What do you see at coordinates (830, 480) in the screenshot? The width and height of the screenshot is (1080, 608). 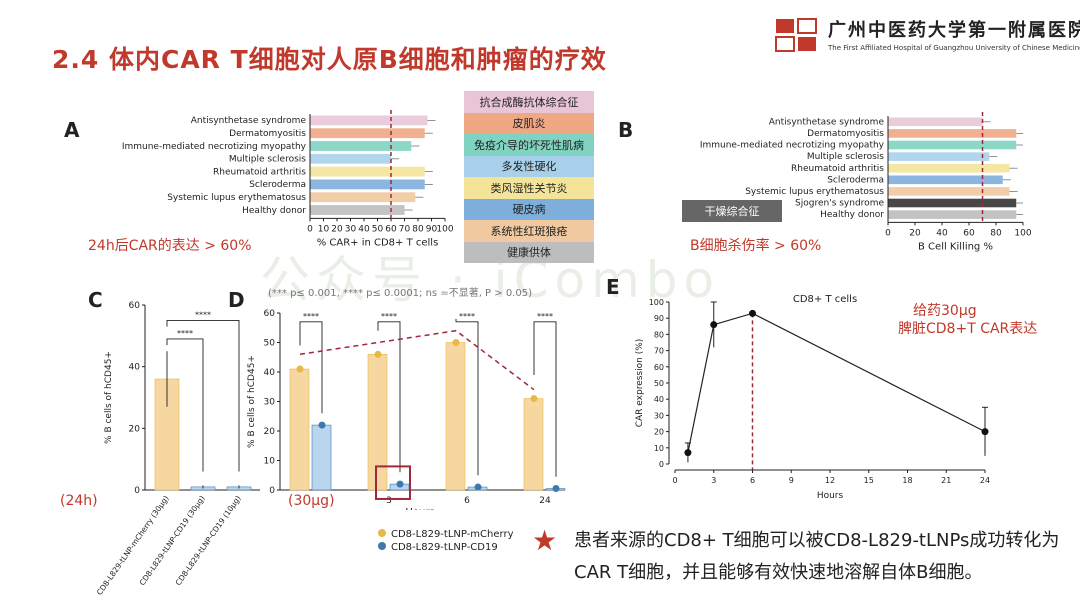 I see `x-tick-label: 12` at bounding box center [830, 480].